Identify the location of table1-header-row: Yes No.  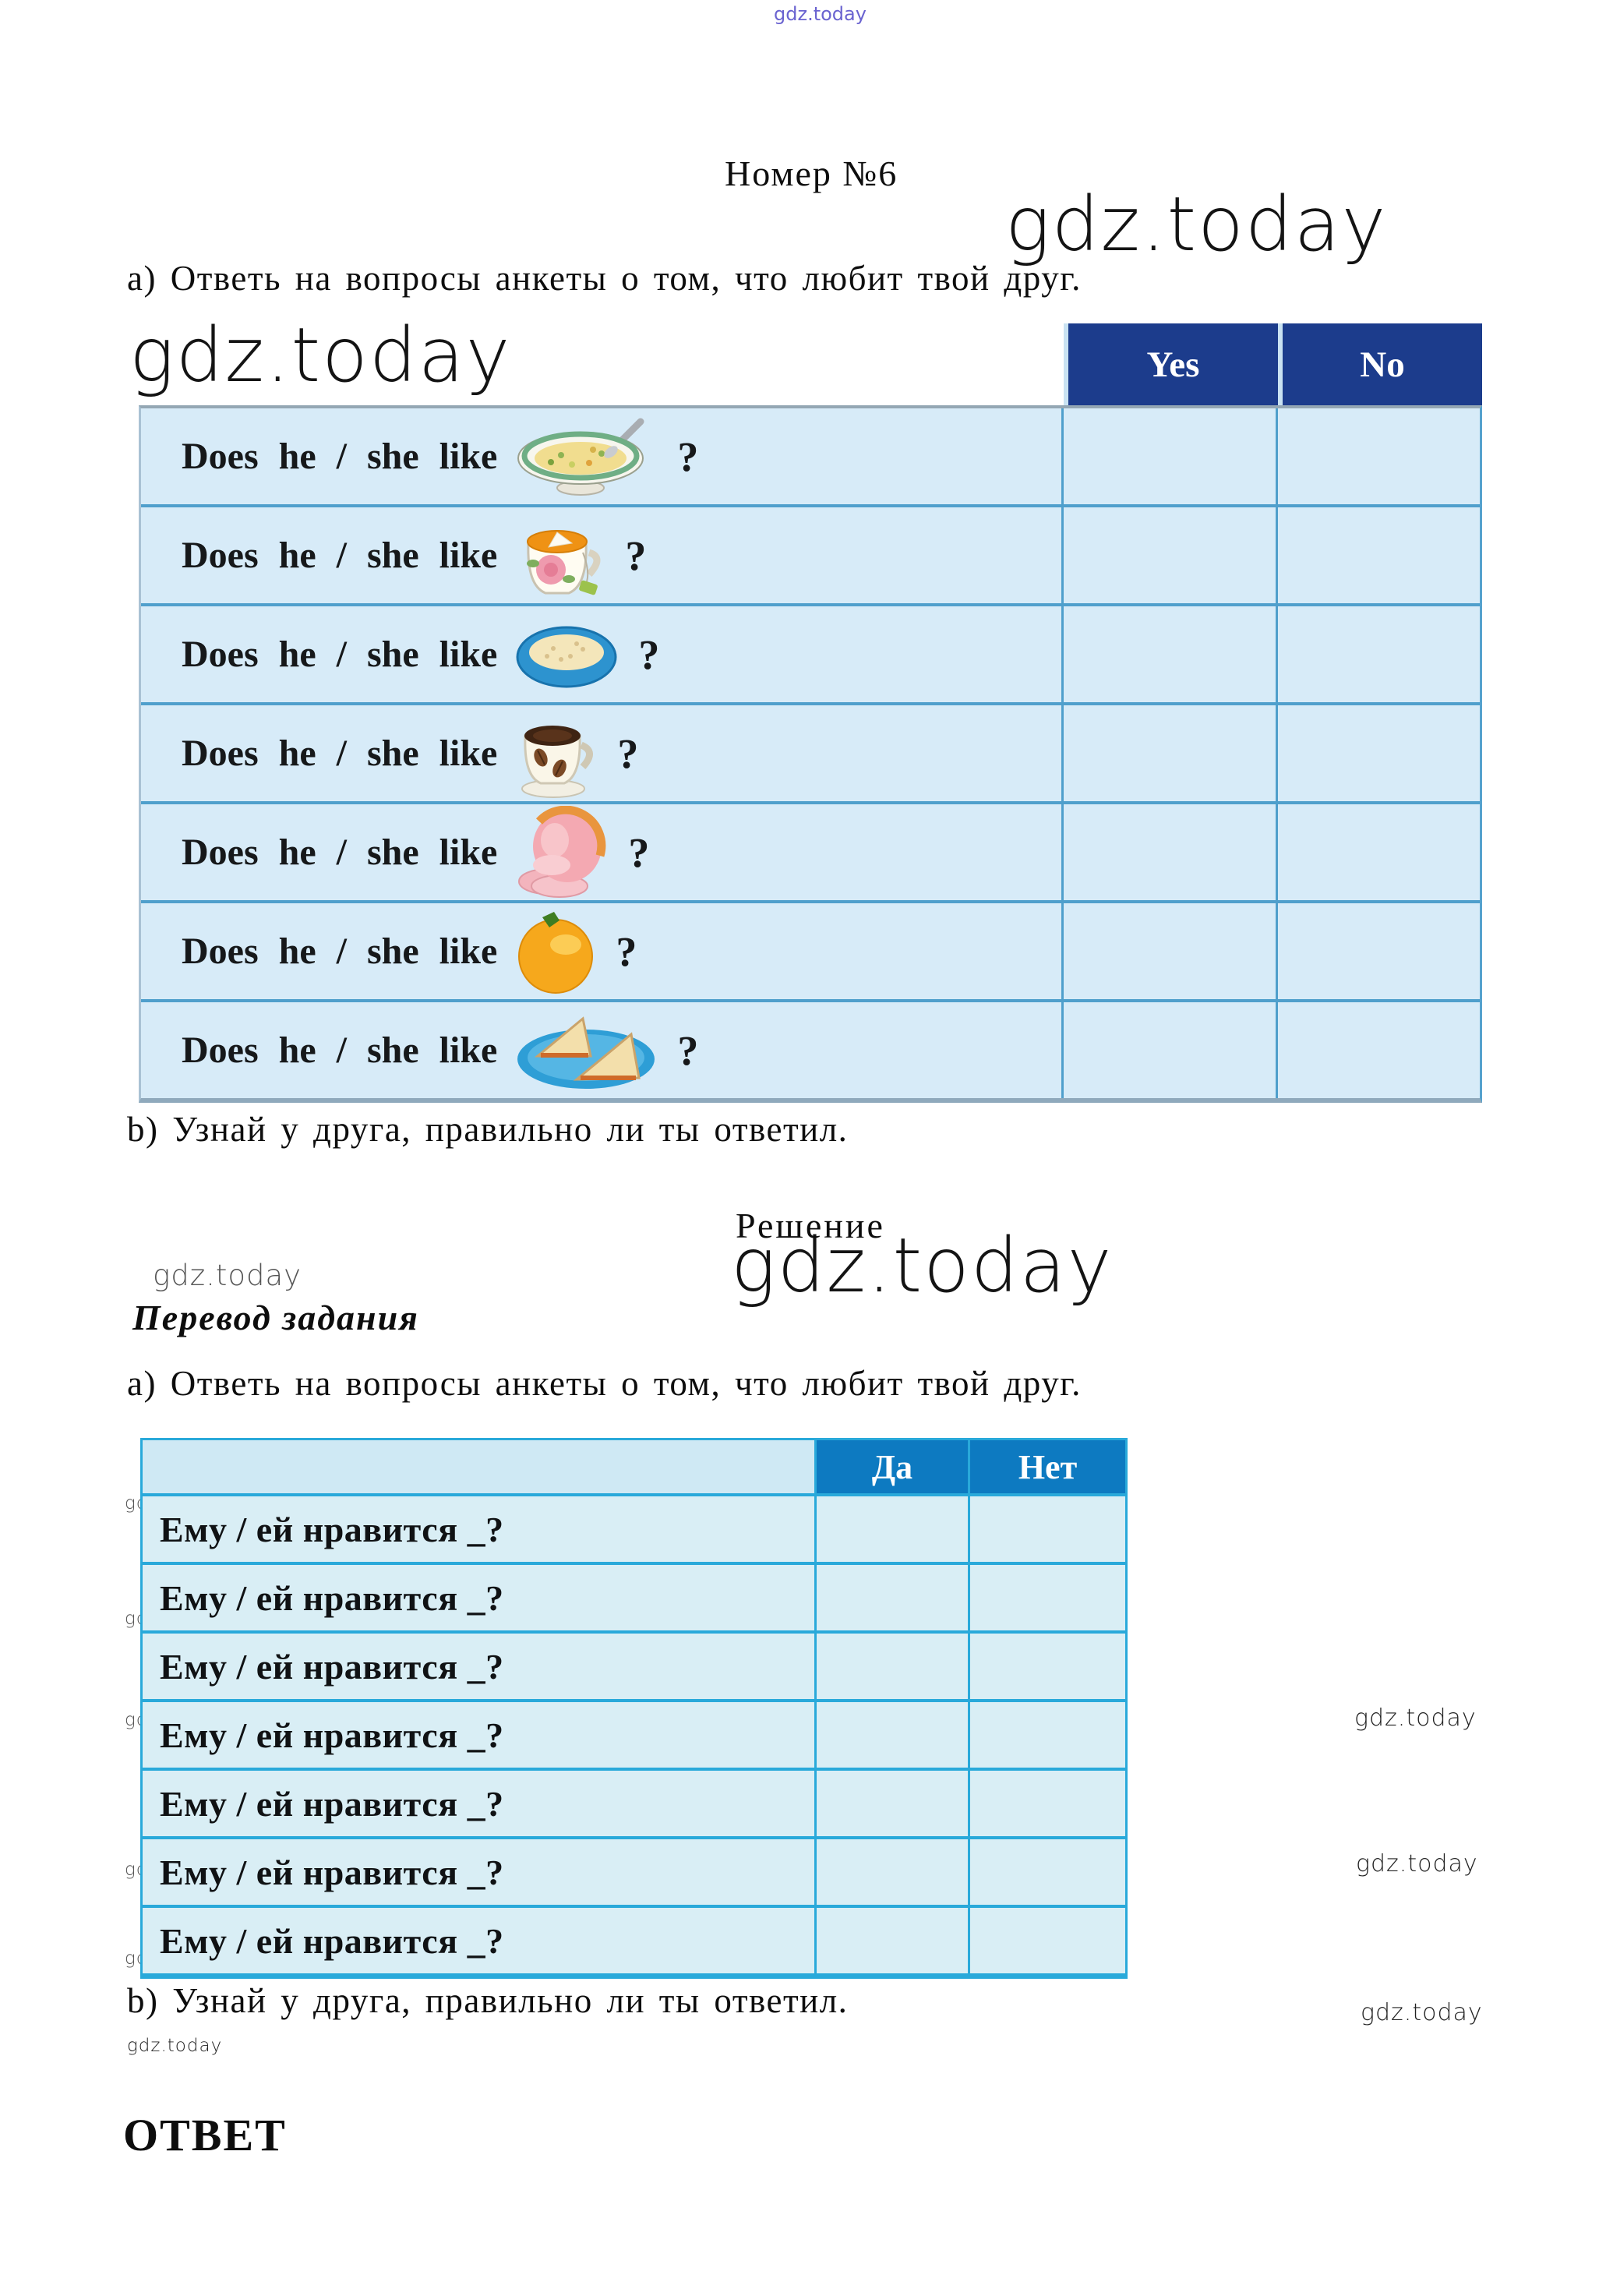
(811, 364).